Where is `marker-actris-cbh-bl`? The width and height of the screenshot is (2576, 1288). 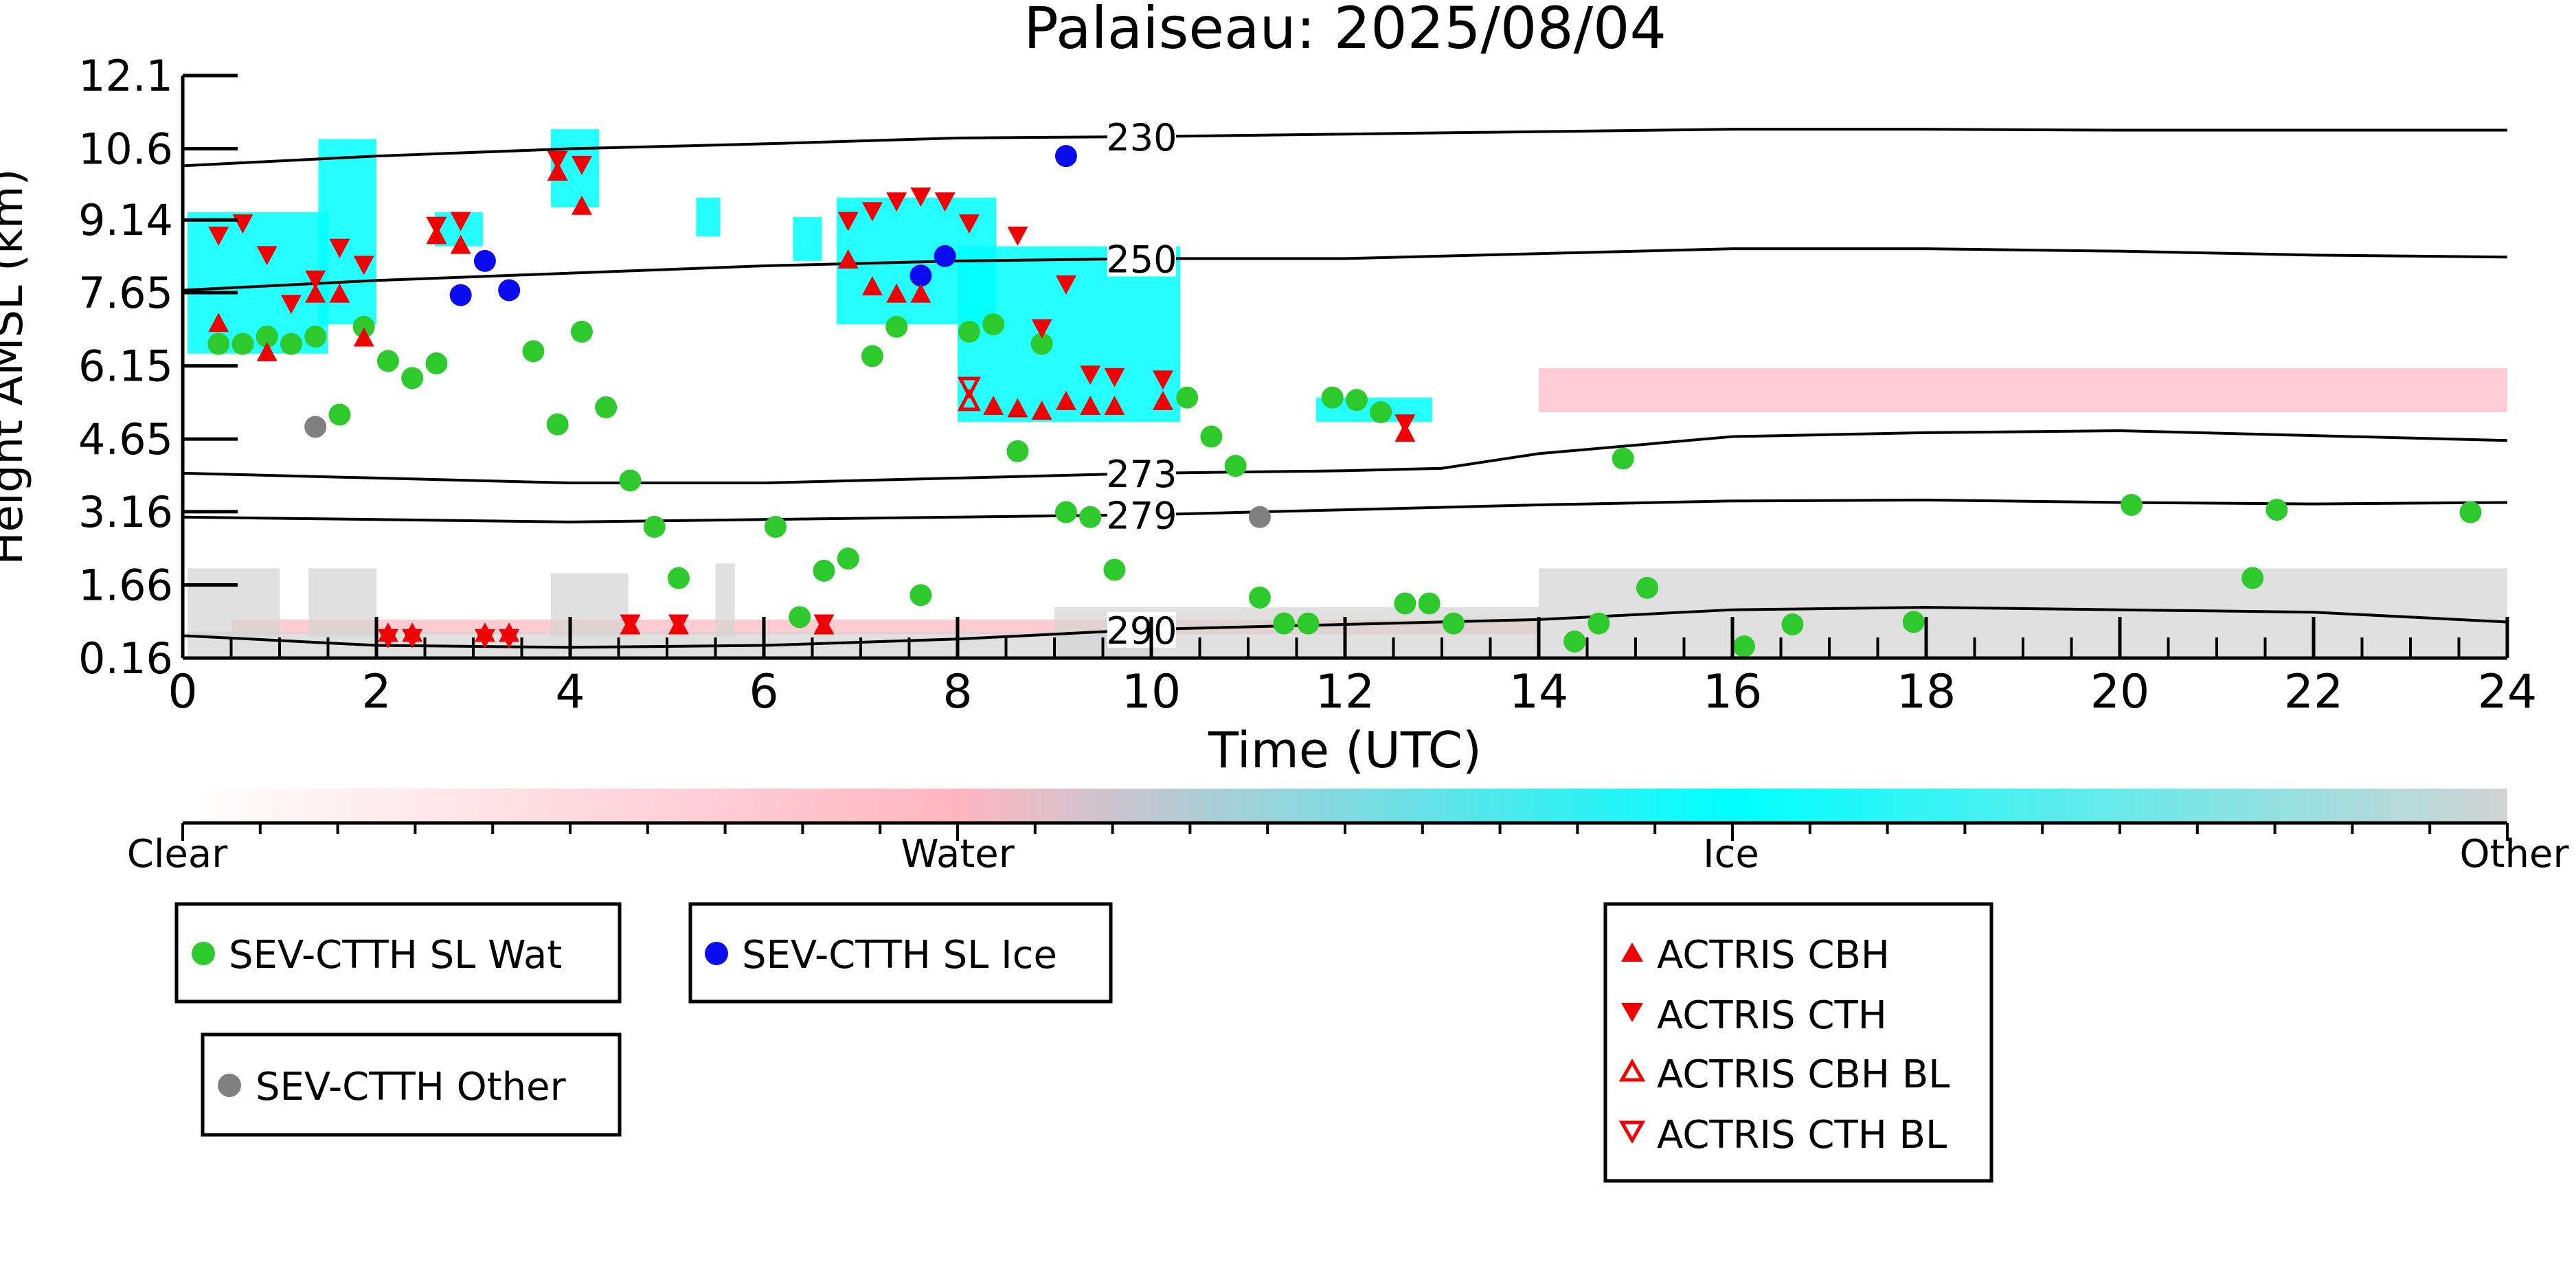 marker-actris-cbh-bl is located at coordinates (969, 399).